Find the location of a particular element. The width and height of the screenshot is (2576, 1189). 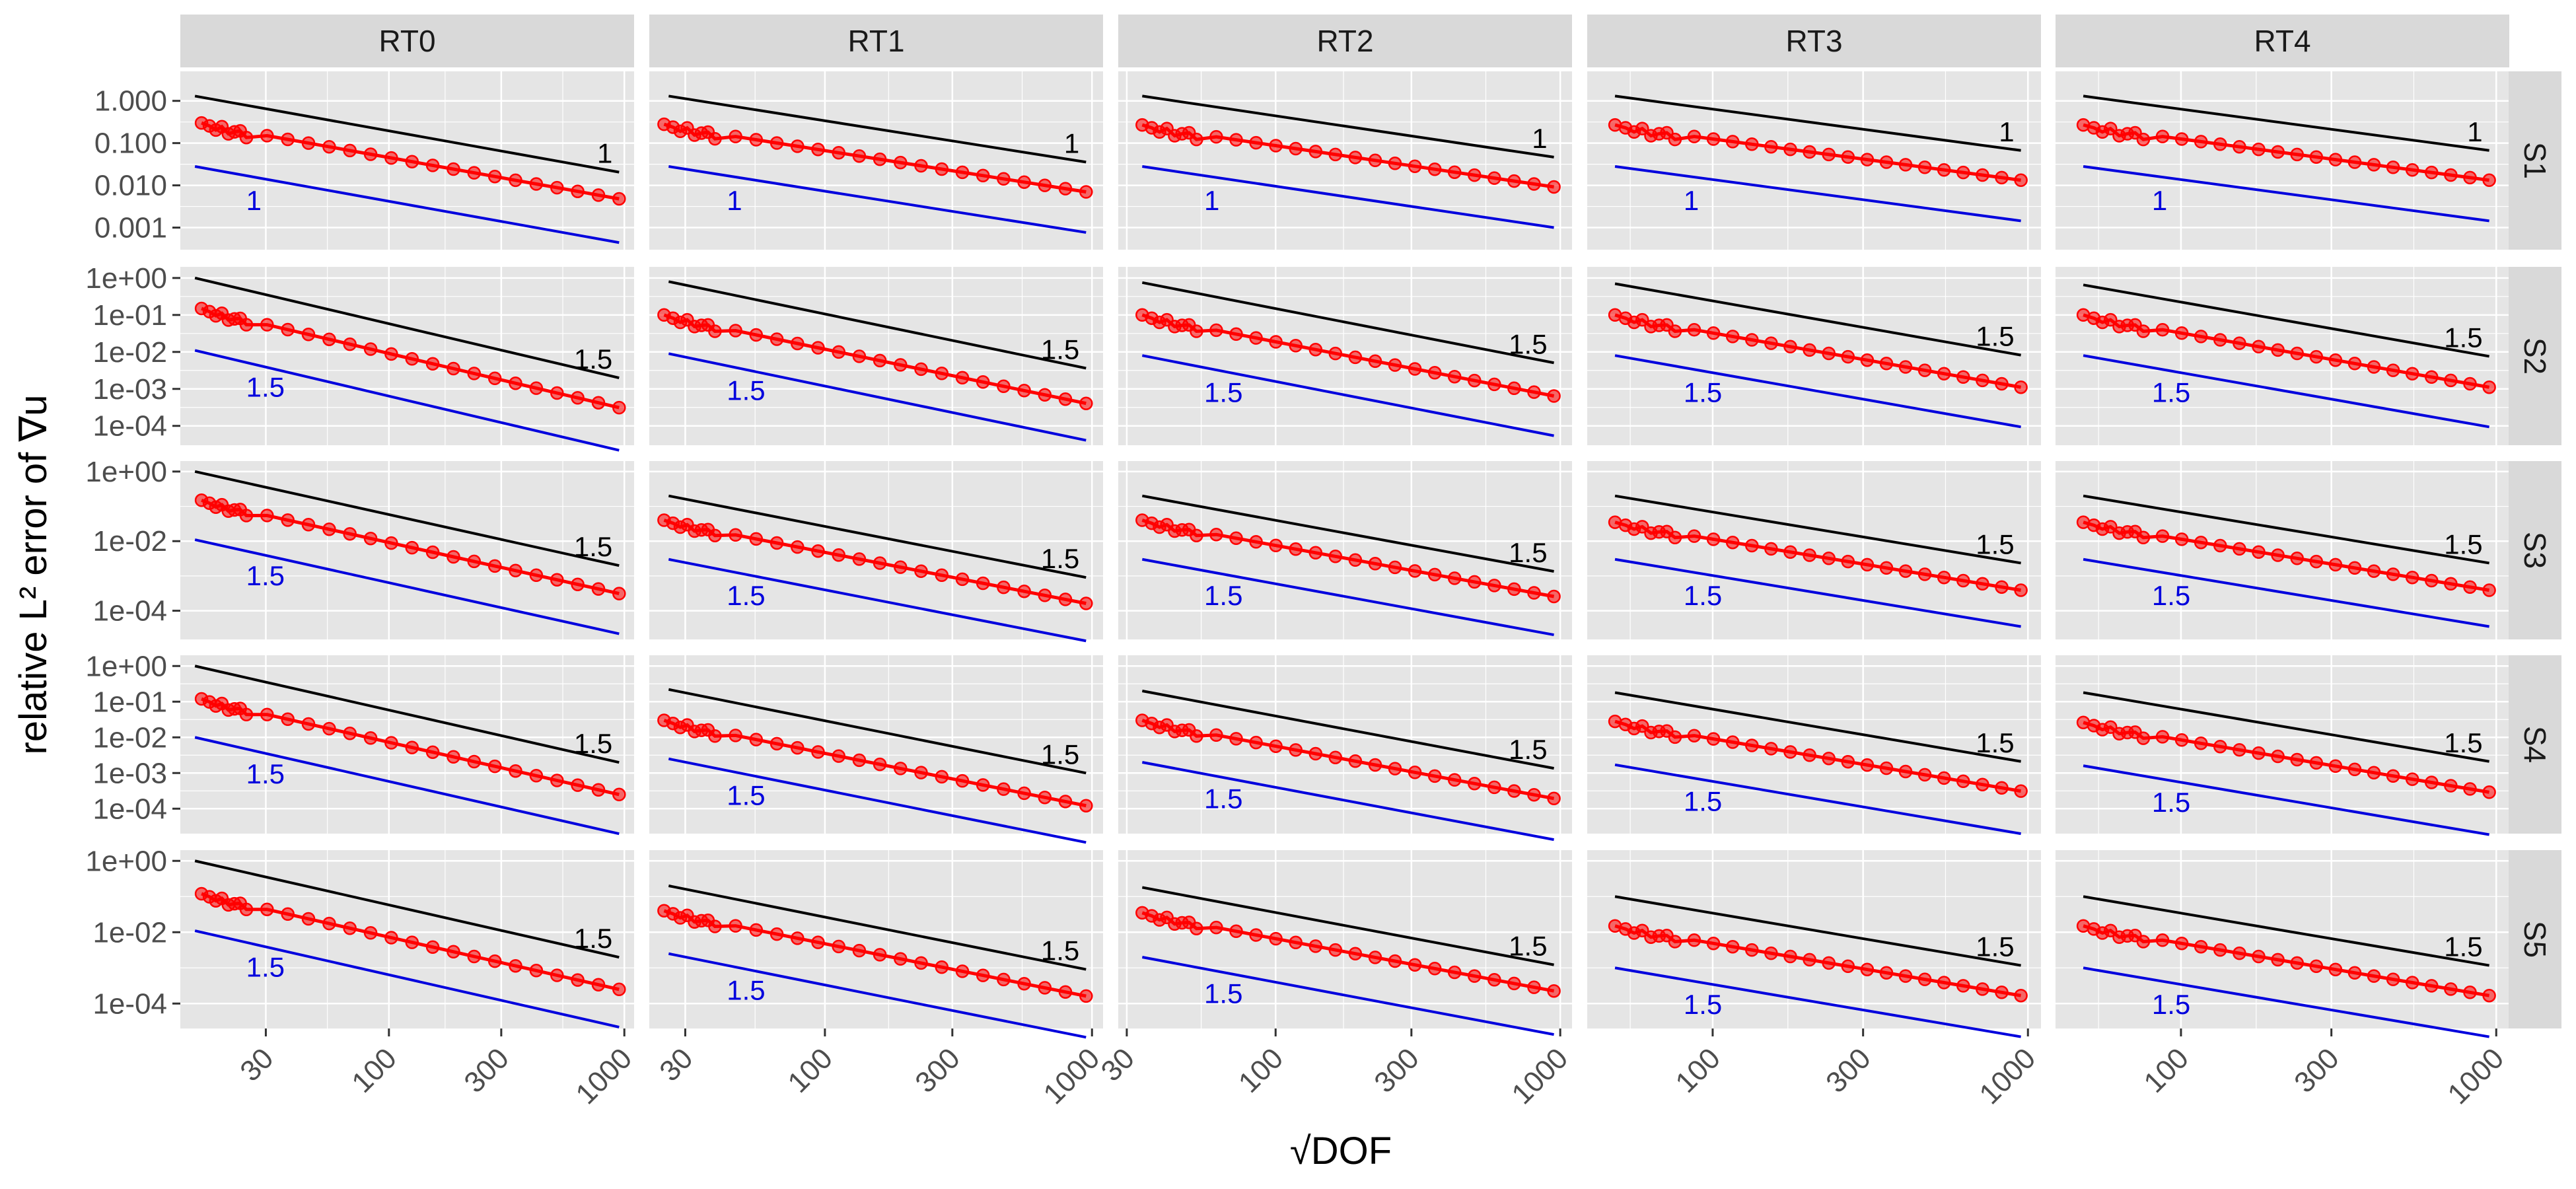

panel-s1-rt4: 11 is located at coordinates (2282, 160).